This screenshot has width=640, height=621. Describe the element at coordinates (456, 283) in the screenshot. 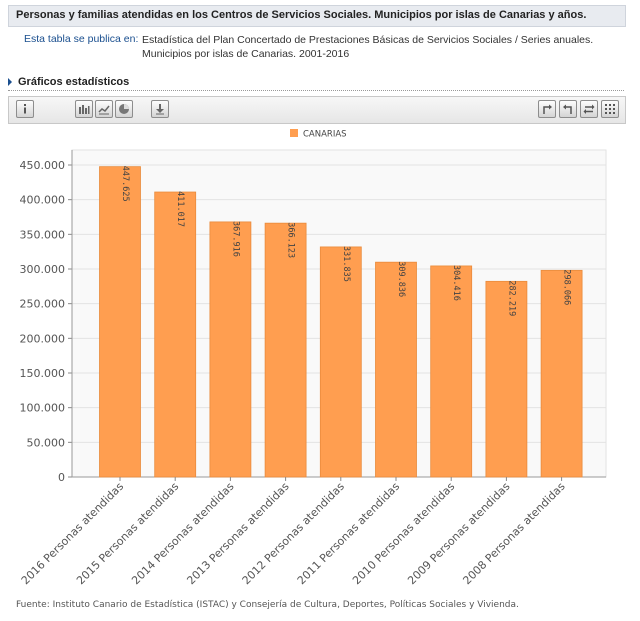

I see `data-label: 304.416` at that location.